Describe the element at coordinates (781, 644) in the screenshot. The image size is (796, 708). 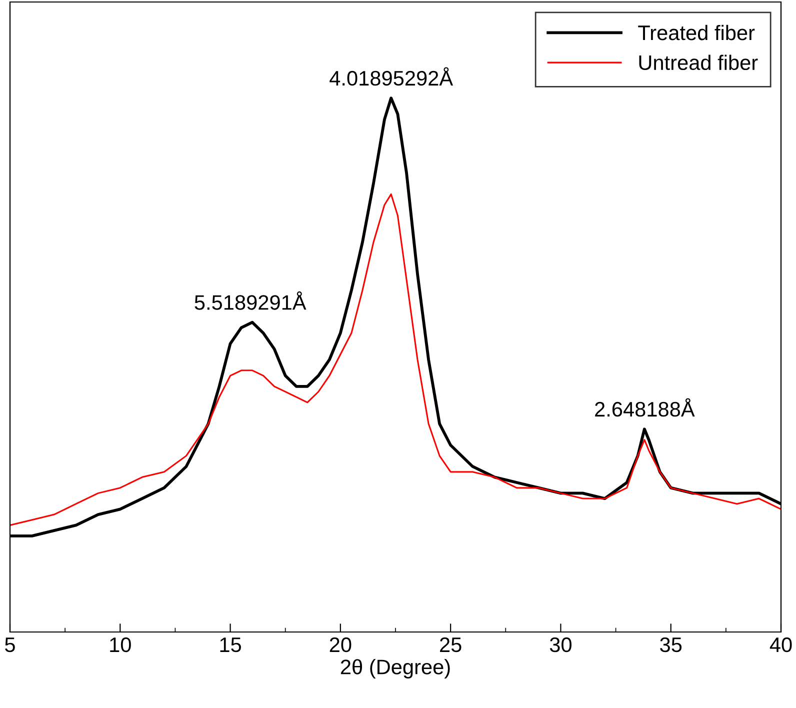
I see `x-tick-label: 40` at that location.